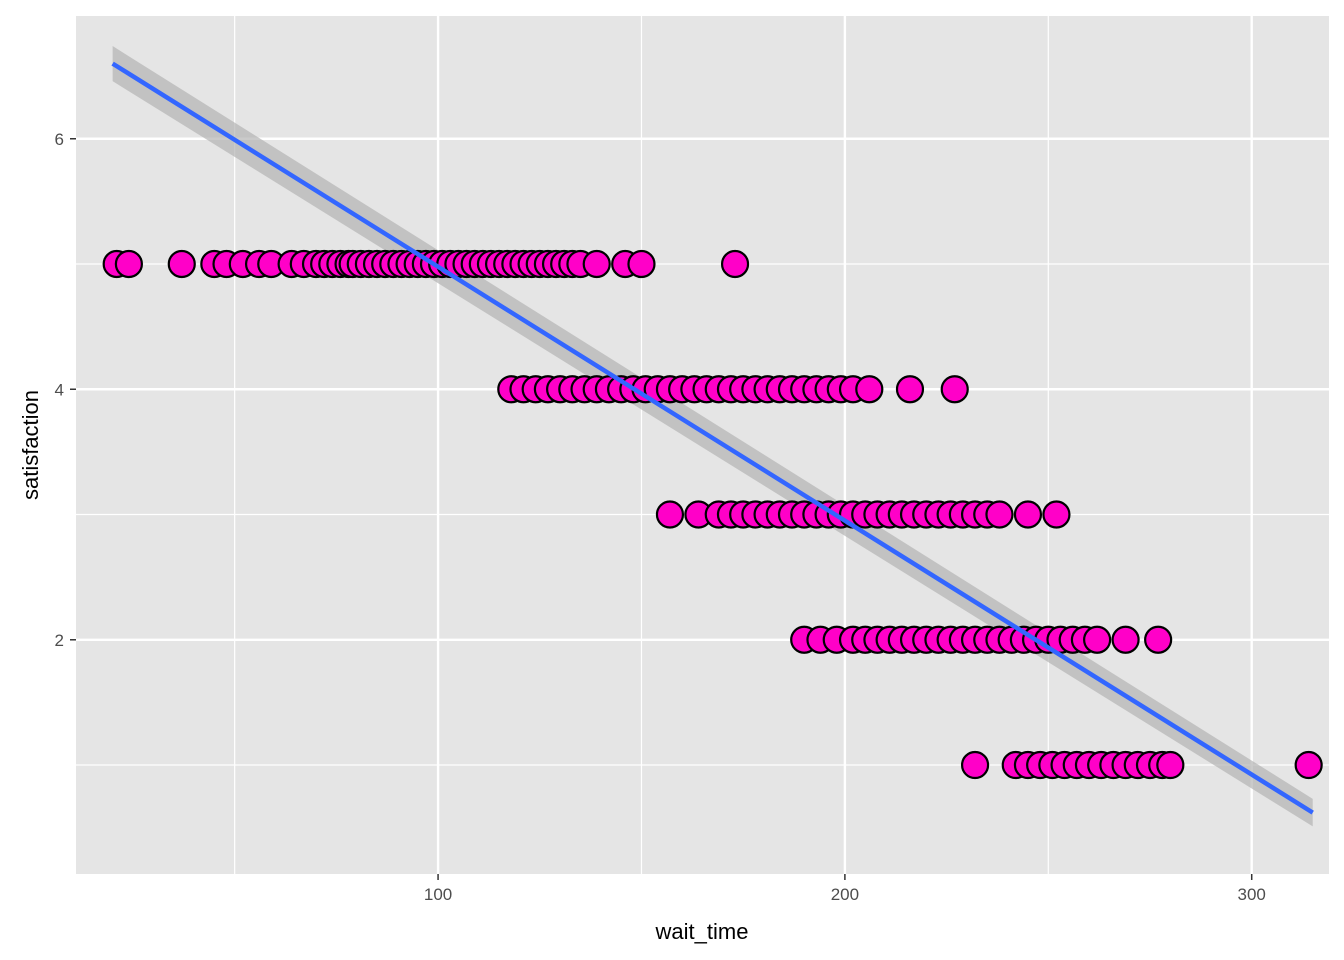 The image size is (1344, 960). I want to click on x-tick-label: 100, so click(438, 894).